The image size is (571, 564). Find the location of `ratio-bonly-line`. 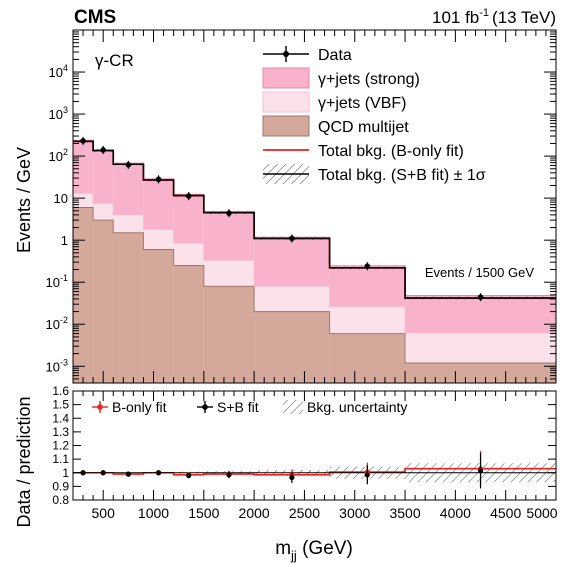

ratio-bonly-line is located at coordinates (314, 471).